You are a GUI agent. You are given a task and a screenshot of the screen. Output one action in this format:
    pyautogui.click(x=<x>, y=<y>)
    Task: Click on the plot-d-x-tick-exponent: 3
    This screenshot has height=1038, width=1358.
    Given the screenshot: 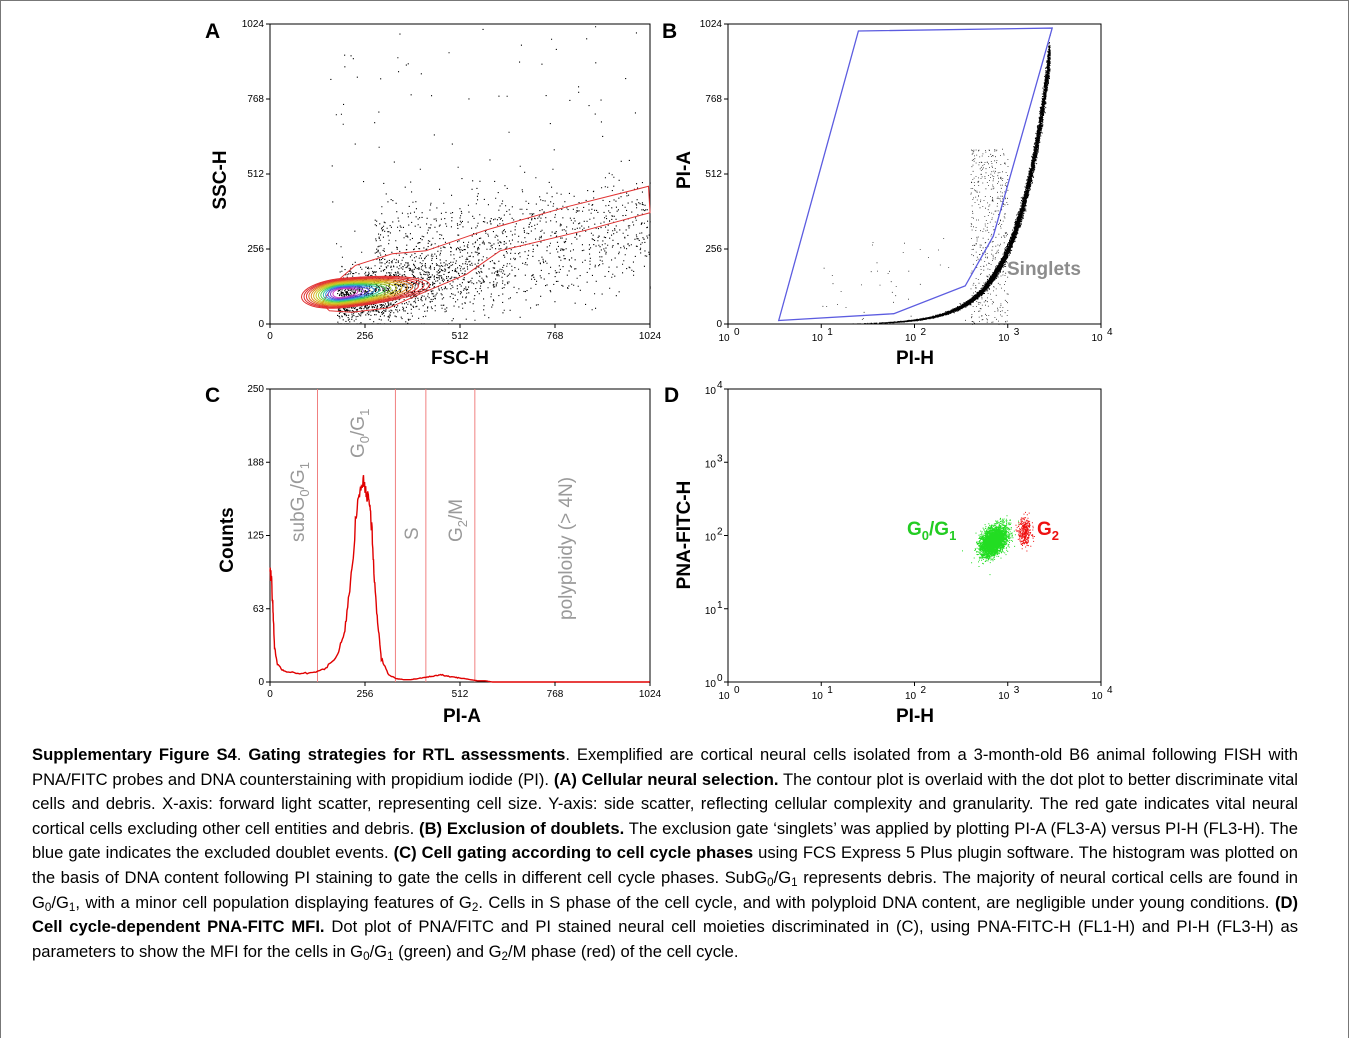 What is the action you would take?
    pyautogui.click(x=1017, y=690)
    